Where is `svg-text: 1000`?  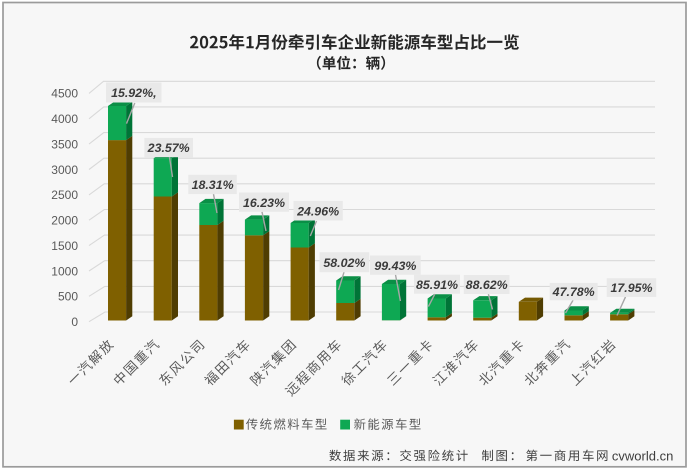 svg-text: 1000 is located at coordinates (64, 271).